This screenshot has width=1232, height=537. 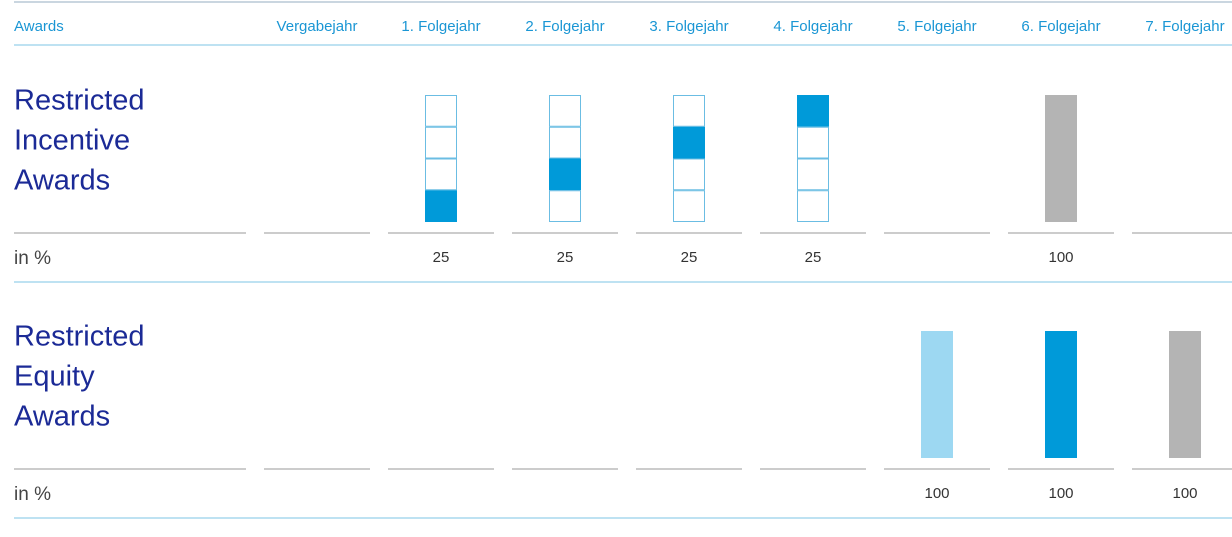 I want to click on column-header: 2. Folgejahr, so click(x=564, y=26).